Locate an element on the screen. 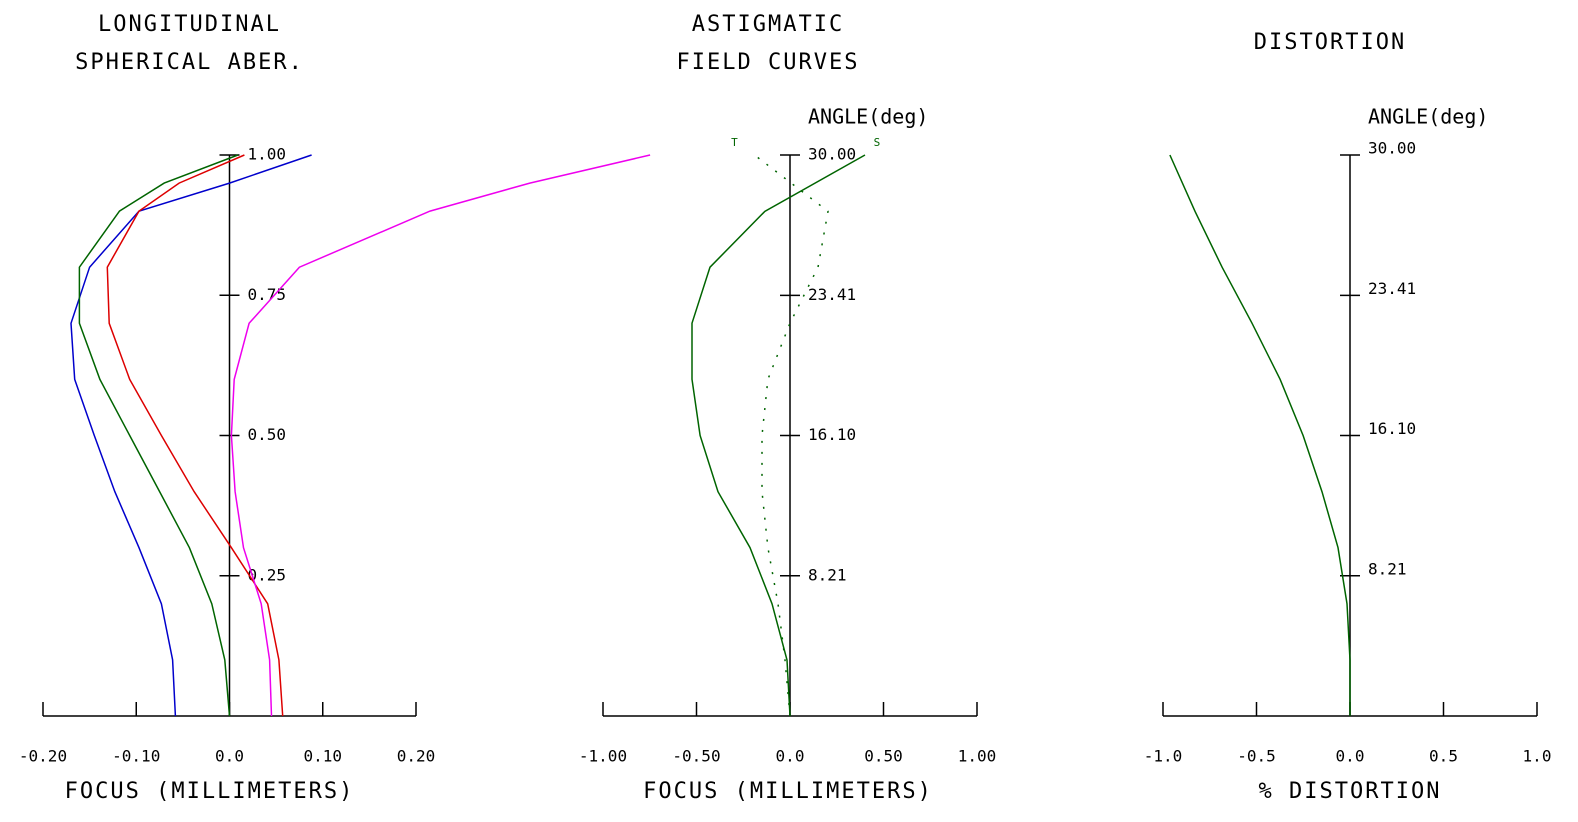  series-label: S is located at coordinates (877, 142).